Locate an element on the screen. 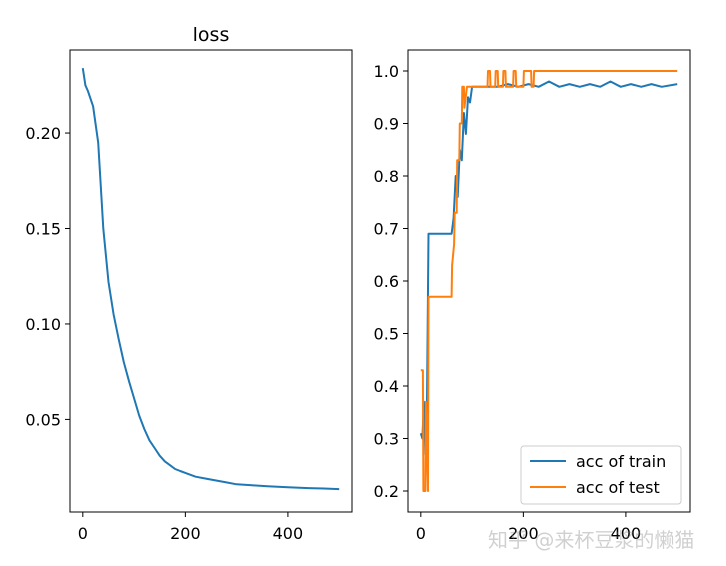 Image resolution: width=726 pixels, height=566 pixels. legend-label-train: acc of train is located at coordinates (621, 461).